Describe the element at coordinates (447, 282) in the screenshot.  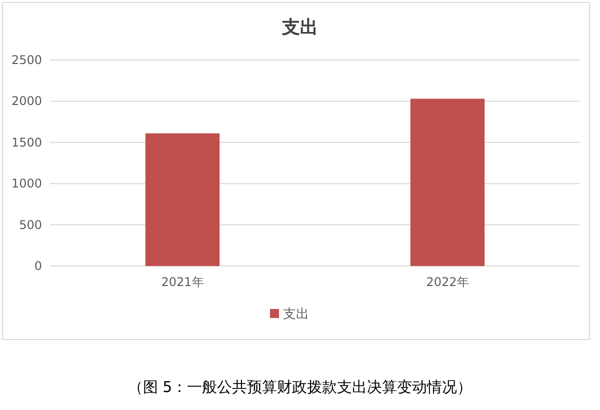
I see `x-tick-label: 2022年` at that location.